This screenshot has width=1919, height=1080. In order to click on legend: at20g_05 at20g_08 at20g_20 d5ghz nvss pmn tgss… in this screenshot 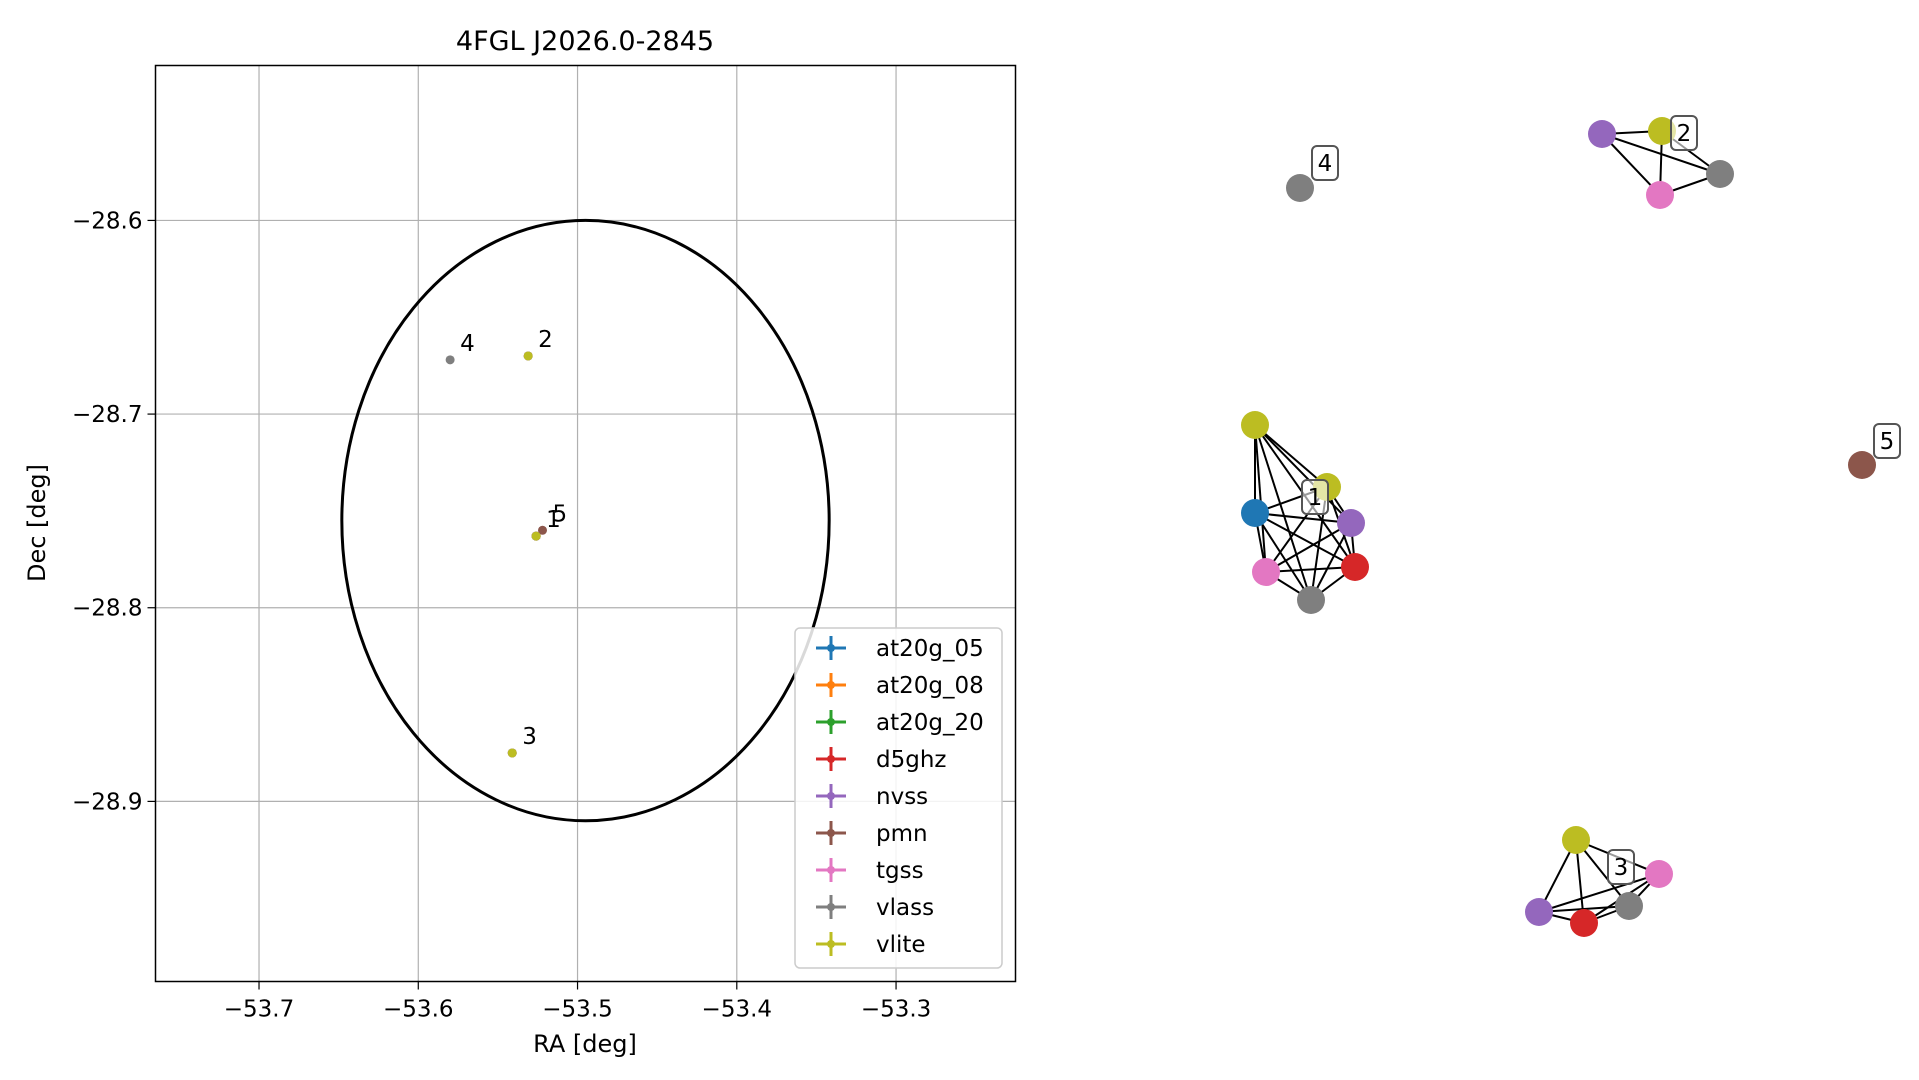, I will do `click(898, 798)`.